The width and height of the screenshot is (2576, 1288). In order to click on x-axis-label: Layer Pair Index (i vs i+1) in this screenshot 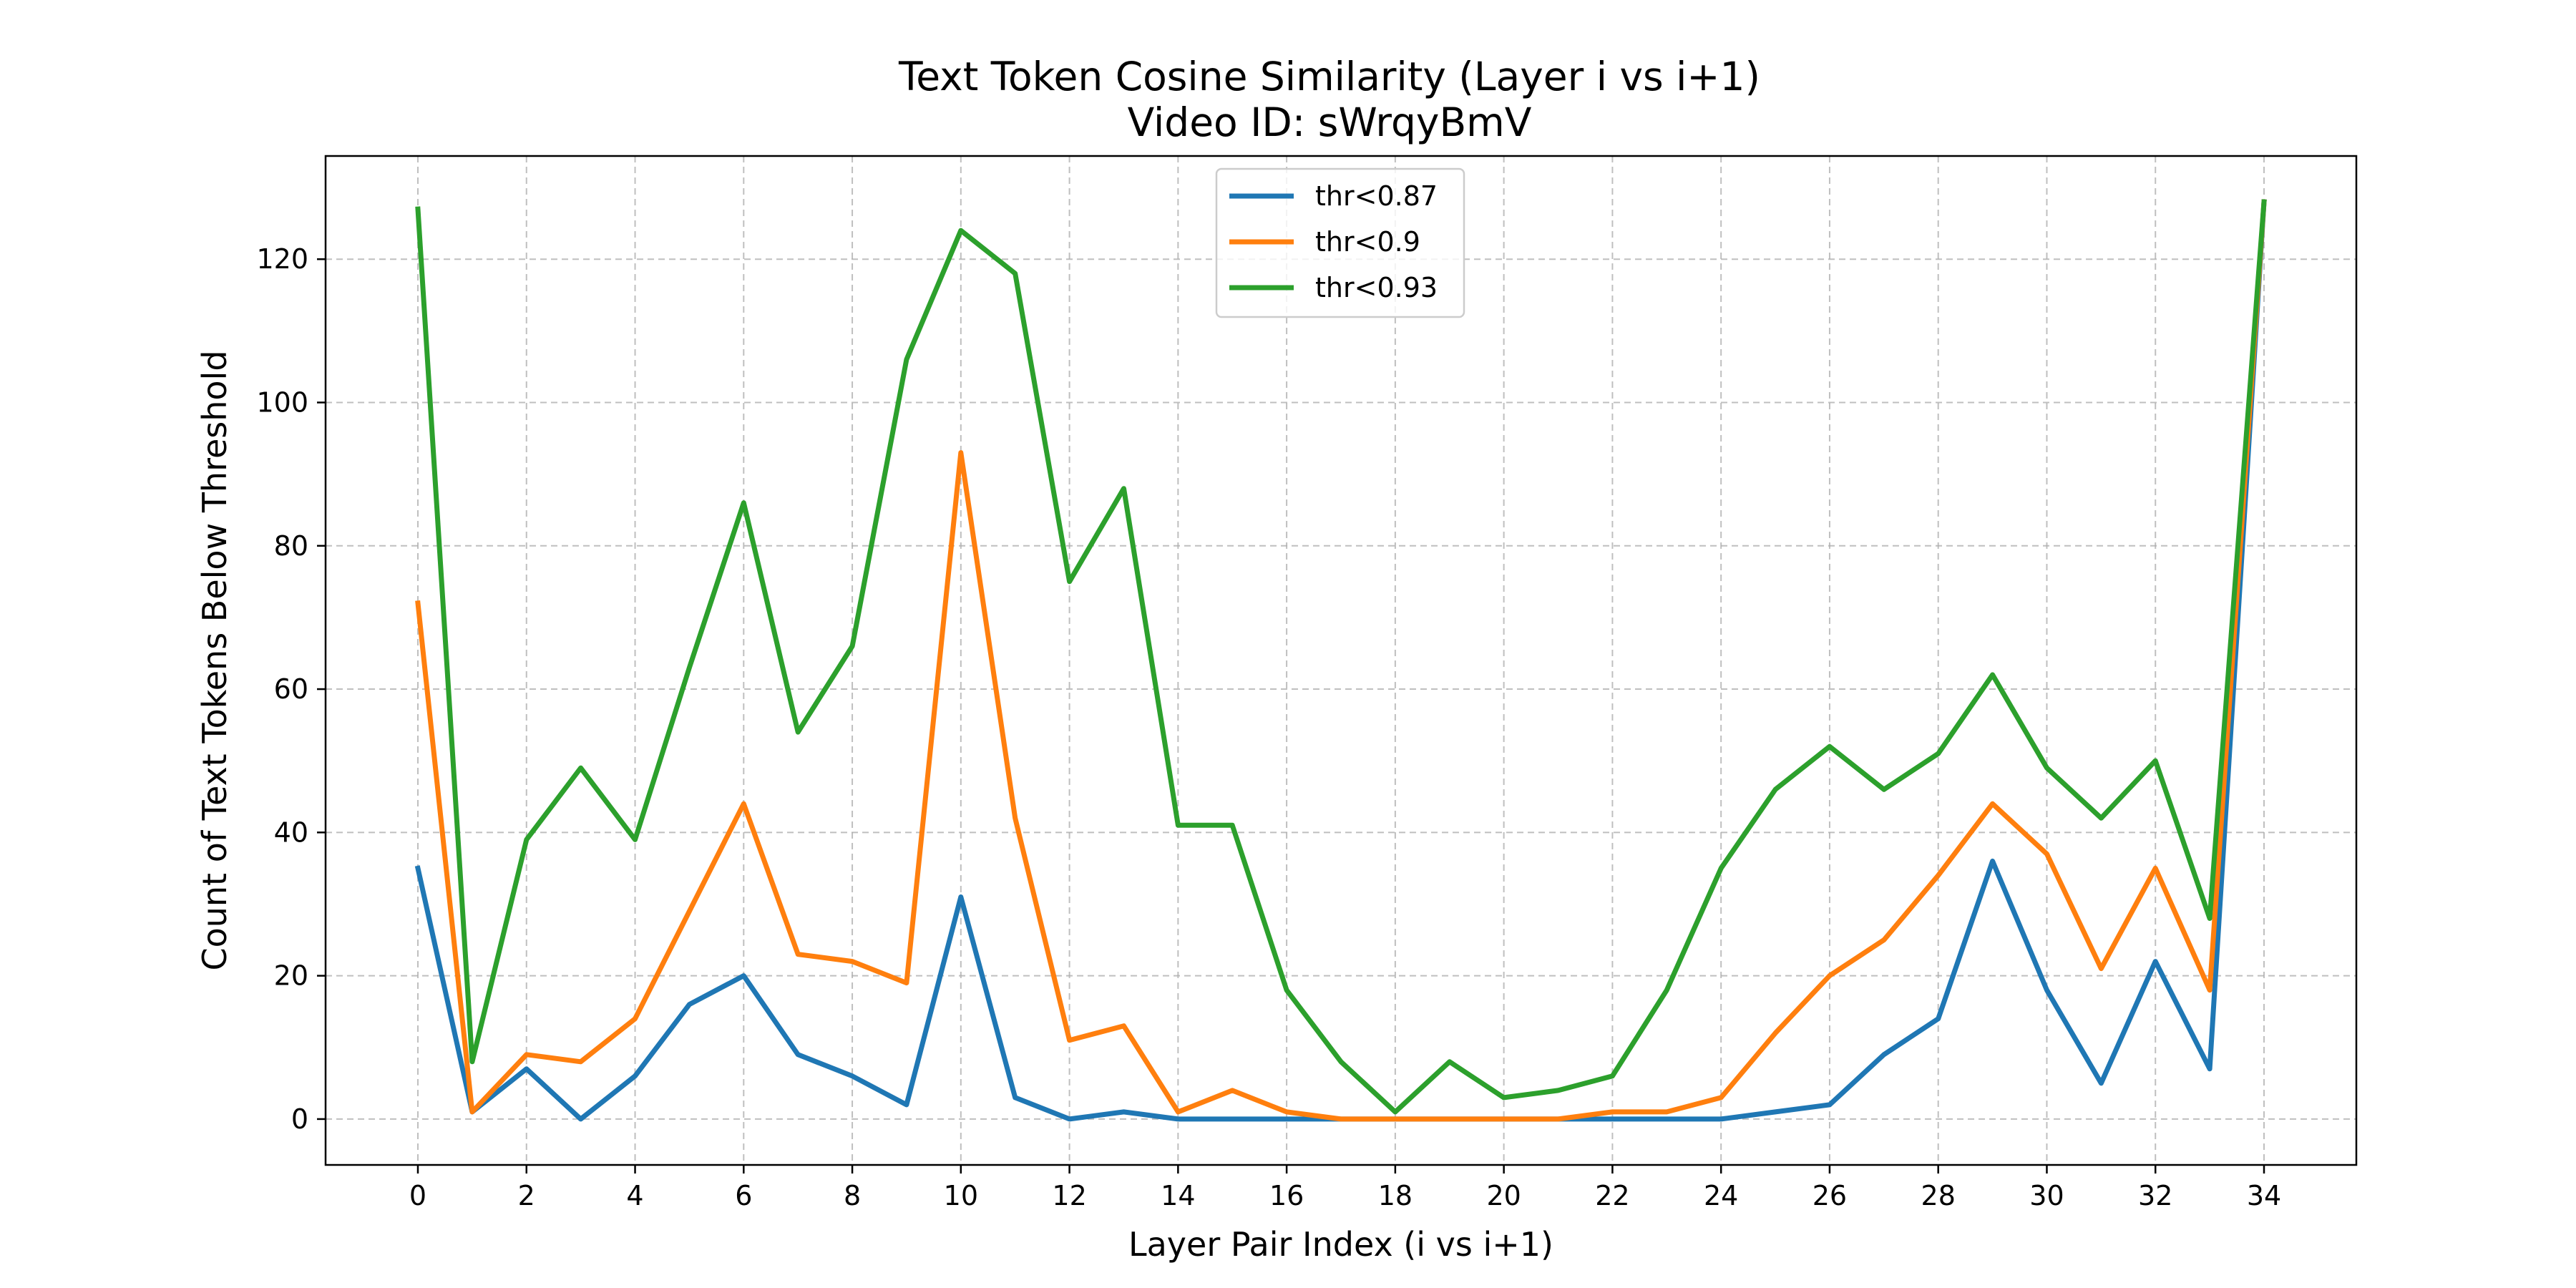, I will do `click(1340, 1244)`.